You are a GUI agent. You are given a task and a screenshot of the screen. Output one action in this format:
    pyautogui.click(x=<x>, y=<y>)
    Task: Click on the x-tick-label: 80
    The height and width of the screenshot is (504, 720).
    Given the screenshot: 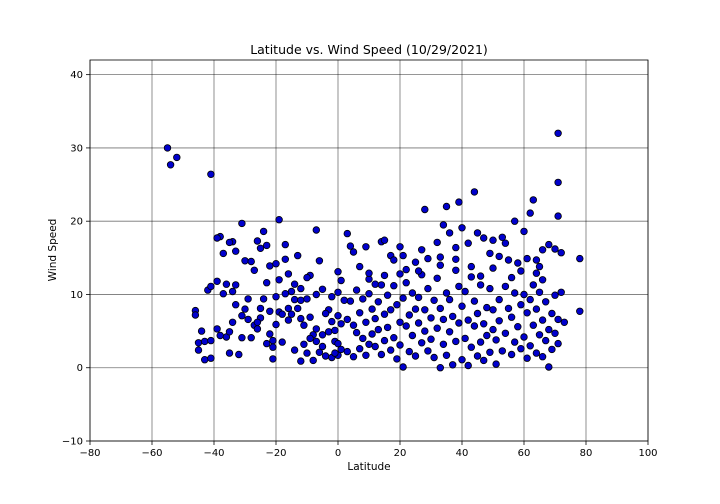 What is the action you would take?
    pyautogui.click(x=586, y=453)
    